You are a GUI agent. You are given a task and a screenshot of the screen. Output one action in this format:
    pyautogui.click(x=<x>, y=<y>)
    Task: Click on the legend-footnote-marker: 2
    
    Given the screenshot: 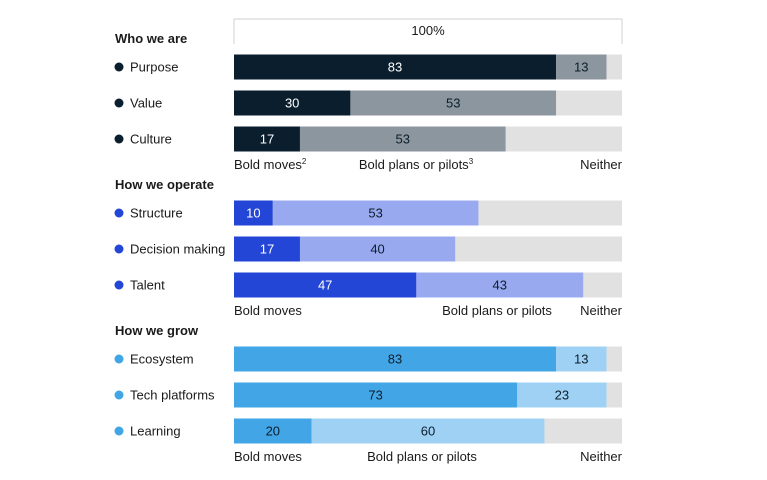 What is the action you would take?
    pyautogui.click(x=304, y=161)
    